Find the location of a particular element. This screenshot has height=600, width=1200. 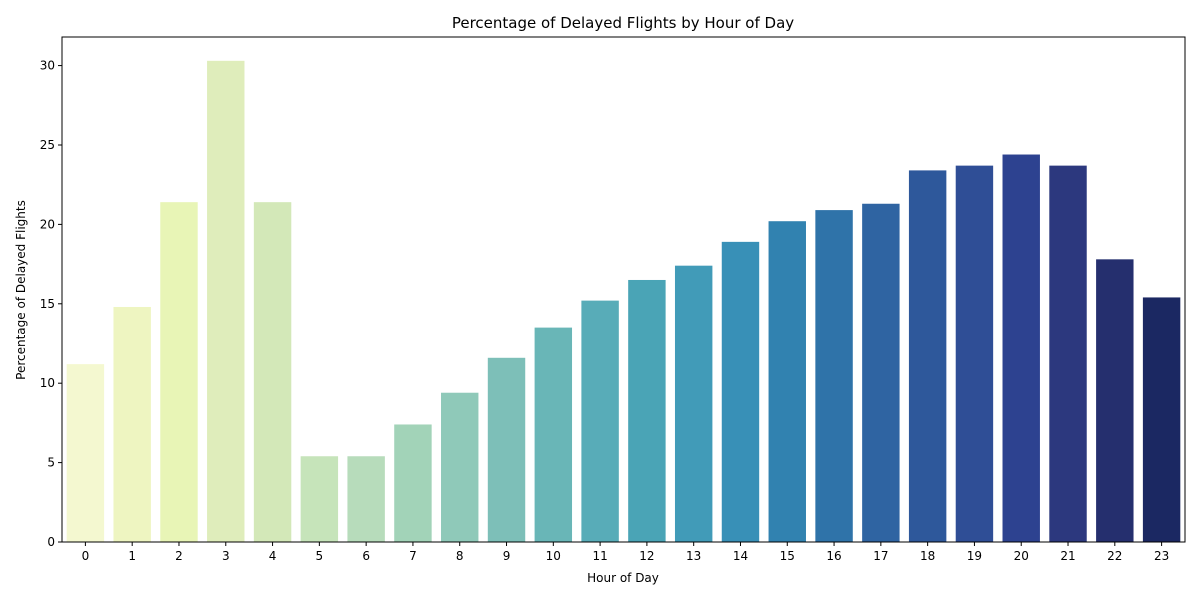

x-tick-label: 11 is located at coordinates (599, 556).